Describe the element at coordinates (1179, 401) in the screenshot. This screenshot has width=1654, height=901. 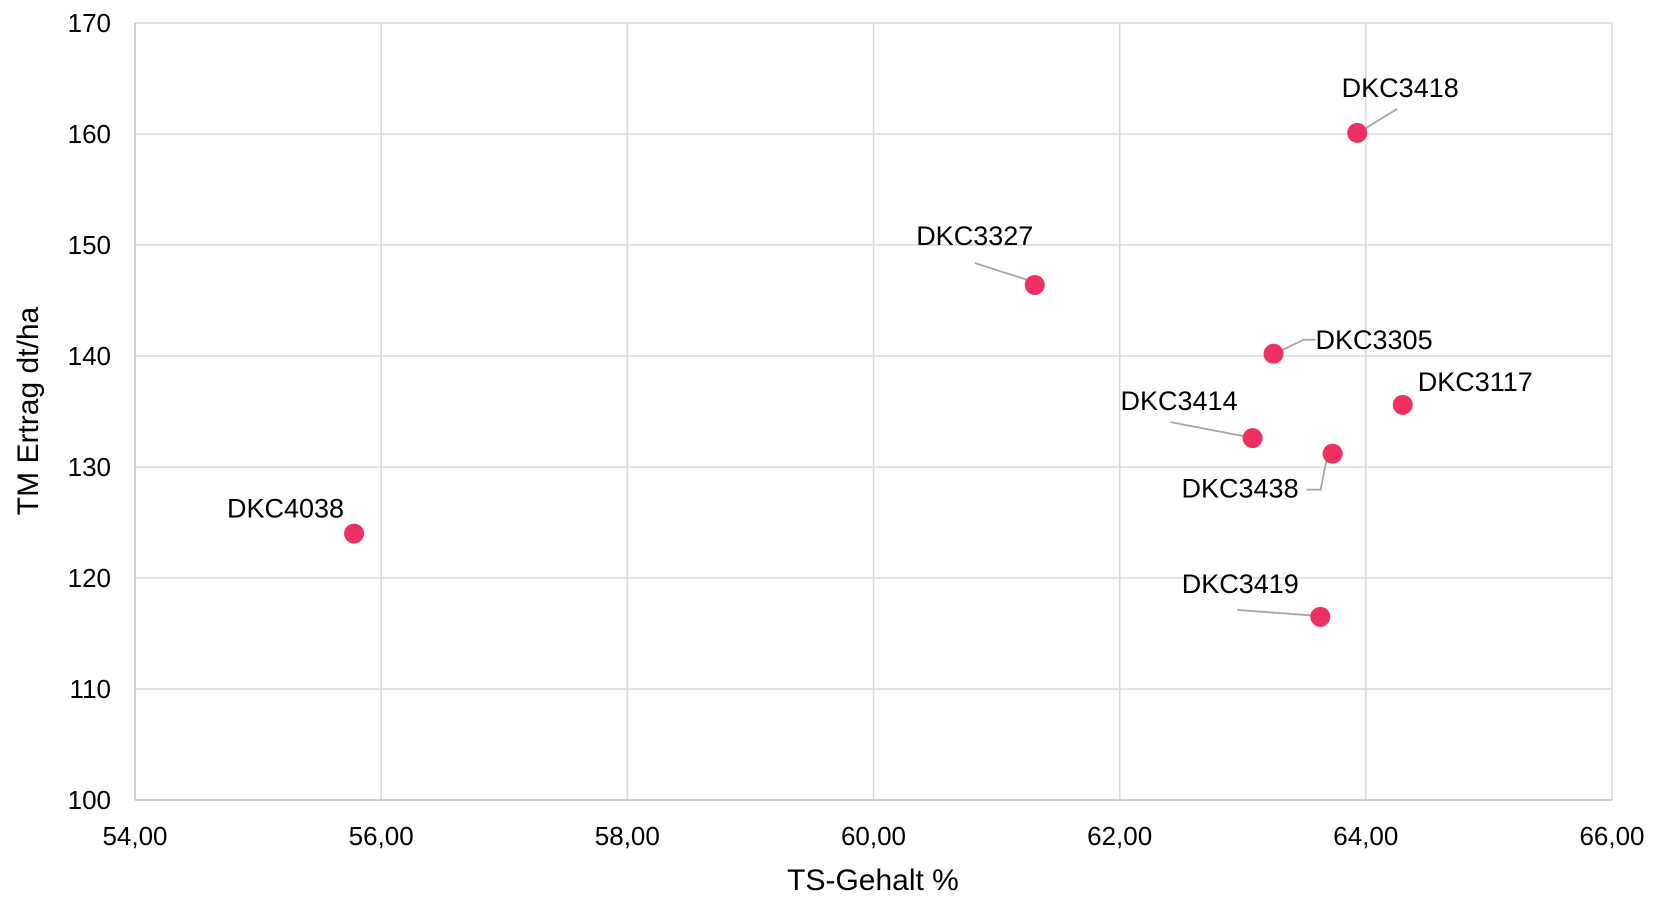
I see `point-label: DKC3414` at that location.